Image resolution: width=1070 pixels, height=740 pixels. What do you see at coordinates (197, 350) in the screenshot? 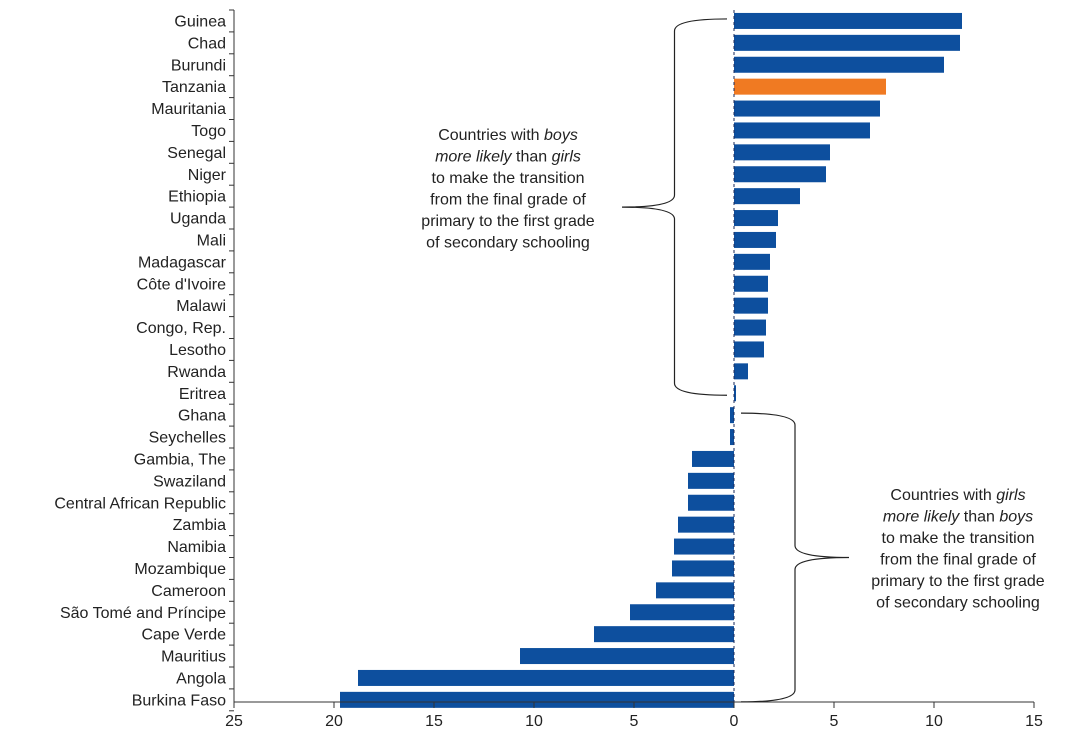
I see `category-label: Lesotho` at bounding box center [197, 350].